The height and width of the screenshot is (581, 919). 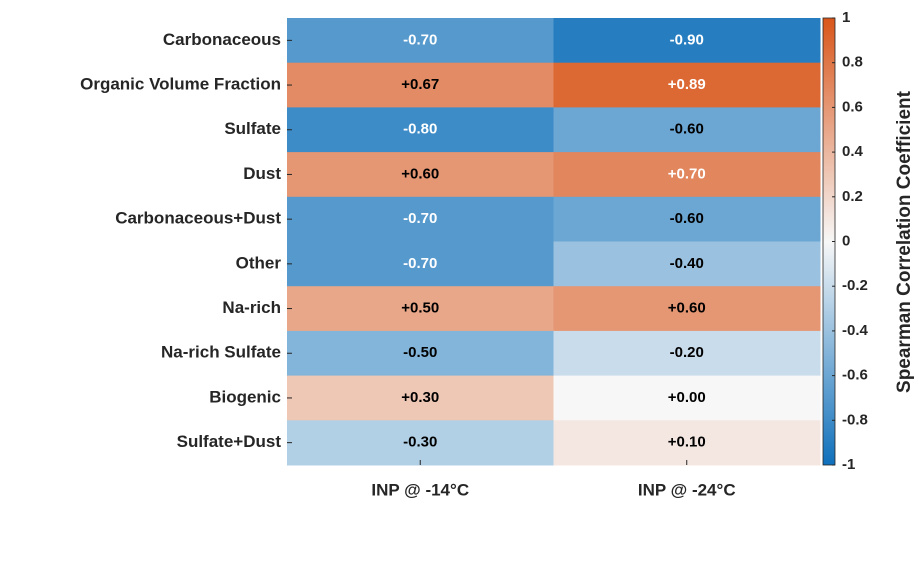 I want to click on cell-label: +0.30, so click(x=420, y=397).